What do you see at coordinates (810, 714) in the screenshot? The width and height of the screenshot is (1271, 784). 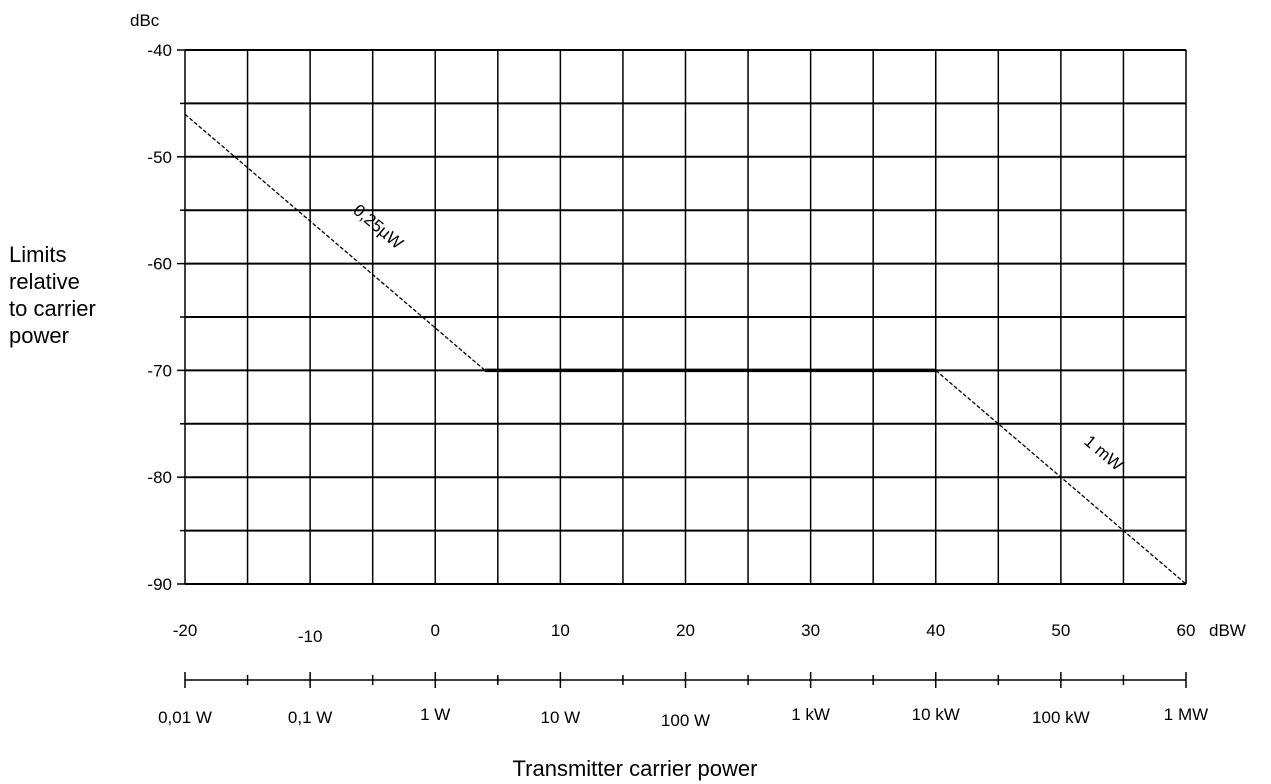 I see `power-tick-label: 1 kW` at bounding box center [810, 714].